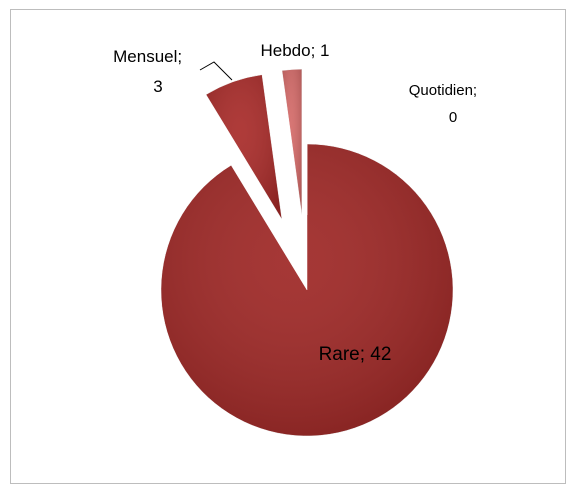  I want to click on leader-line, so click(216, 71).